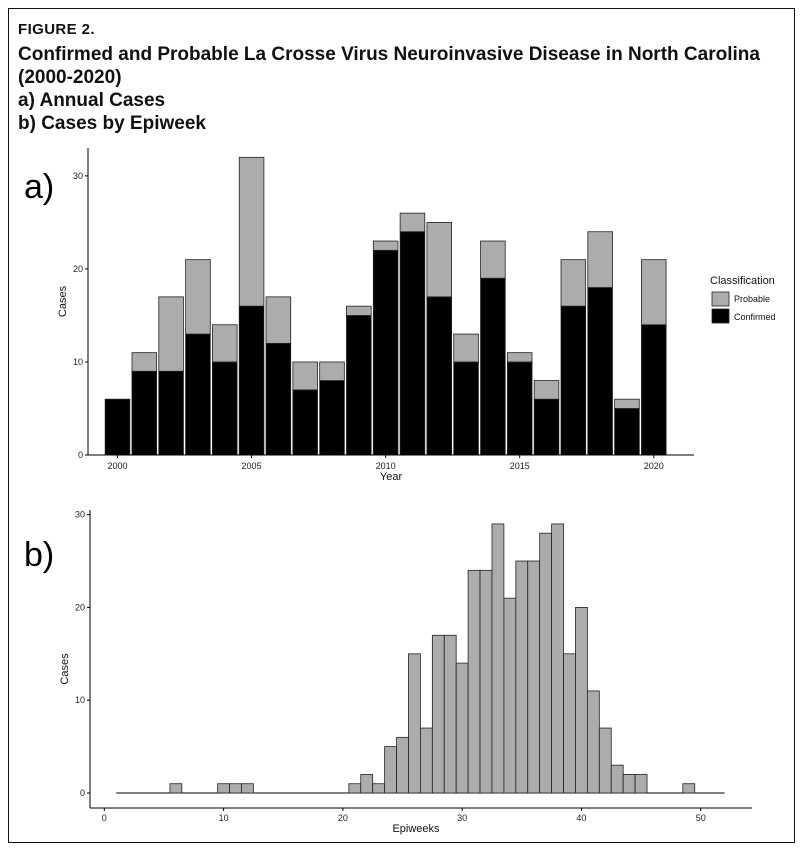 This screenshot has width=805, height=853. What do you see at coordinates (439, 376) in the screenshot?
I see `bar-confirmed-2012` at bounding box center [439, 376].